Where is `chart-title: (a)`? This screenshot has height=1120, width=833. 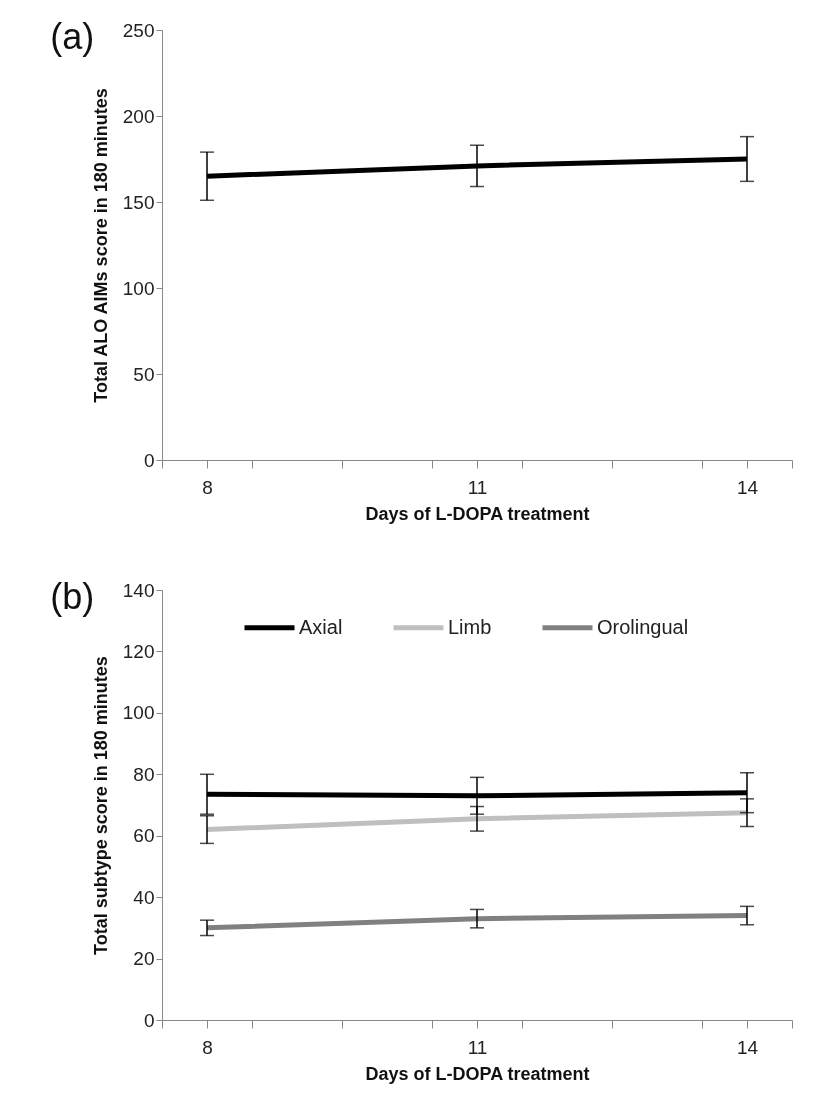
chart-title: (a) is located at coordinates (72, 36).